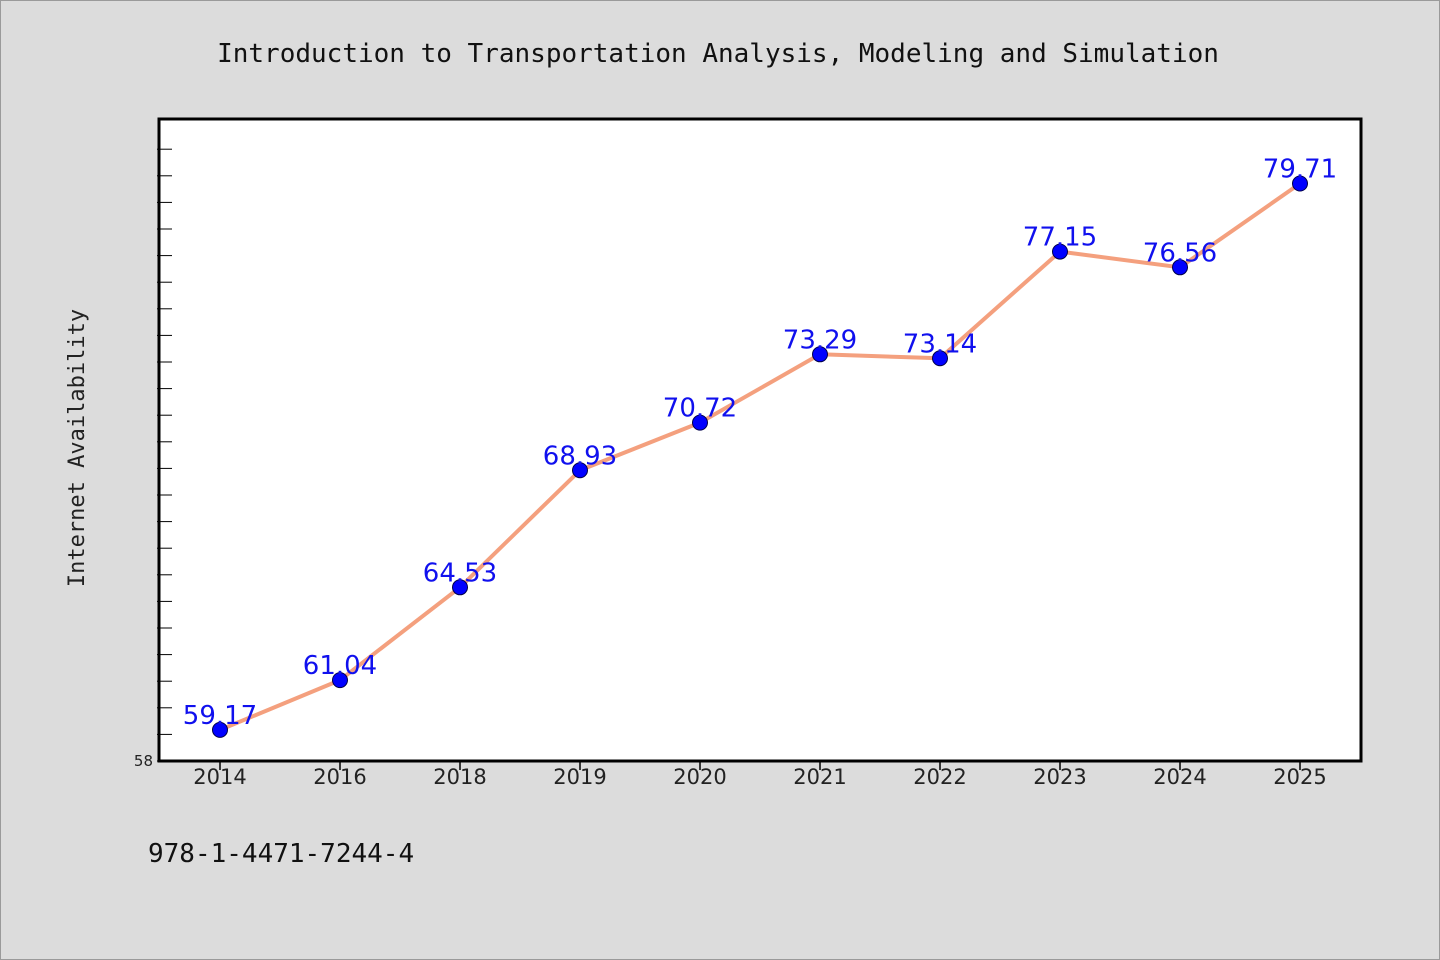 The image size is (1440, 960). Describe the element at coordinates (579, 777) in the screenshot. I see `x-tick-label: 2019` at that location.